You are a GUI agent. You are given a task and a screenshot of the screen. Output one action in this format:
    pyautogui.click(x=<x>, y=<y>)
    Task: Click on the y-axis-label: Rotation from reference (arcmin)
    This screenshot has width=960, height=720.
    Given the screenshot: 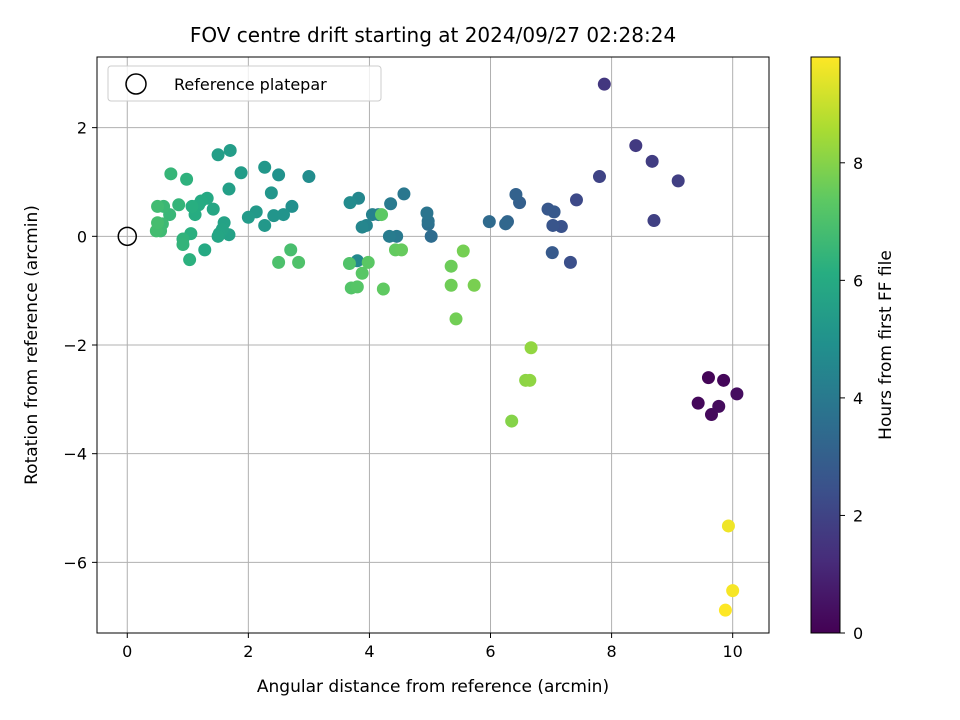 What is the action you would take?
    pyautogui.click(x=32, y=345)
    